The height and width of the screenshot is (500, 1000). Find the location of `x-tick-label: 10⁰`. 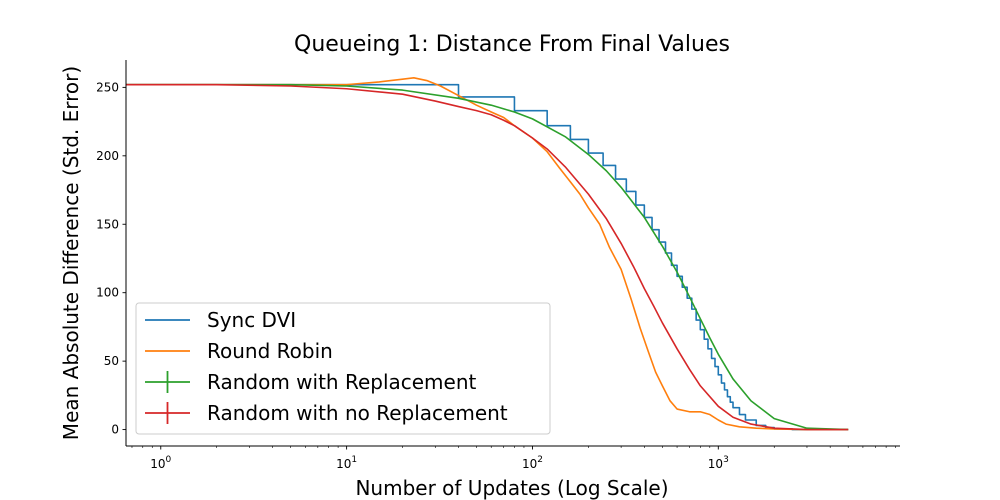

x-tick-label: 10⁰ is located at coordinates (160, 463).